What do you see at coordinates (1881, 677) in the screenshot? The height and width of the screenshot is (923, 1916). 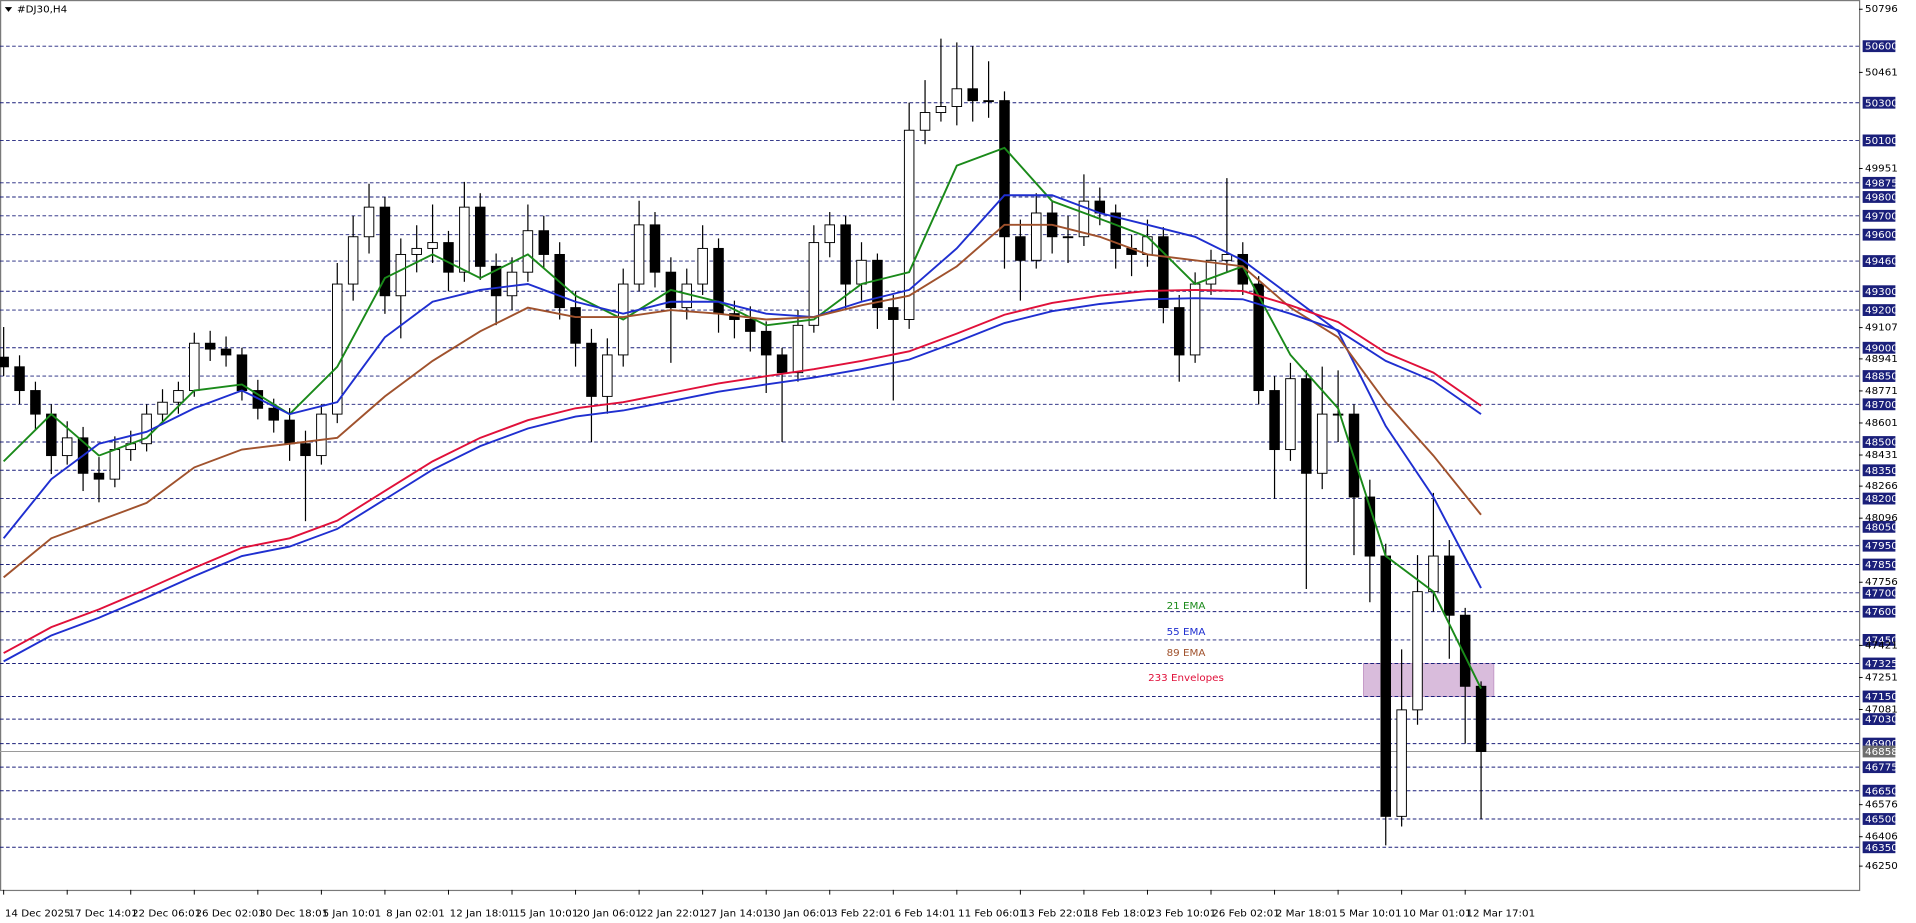 I see `y-tick-label: 47251` at bounding box center [1881, 677].